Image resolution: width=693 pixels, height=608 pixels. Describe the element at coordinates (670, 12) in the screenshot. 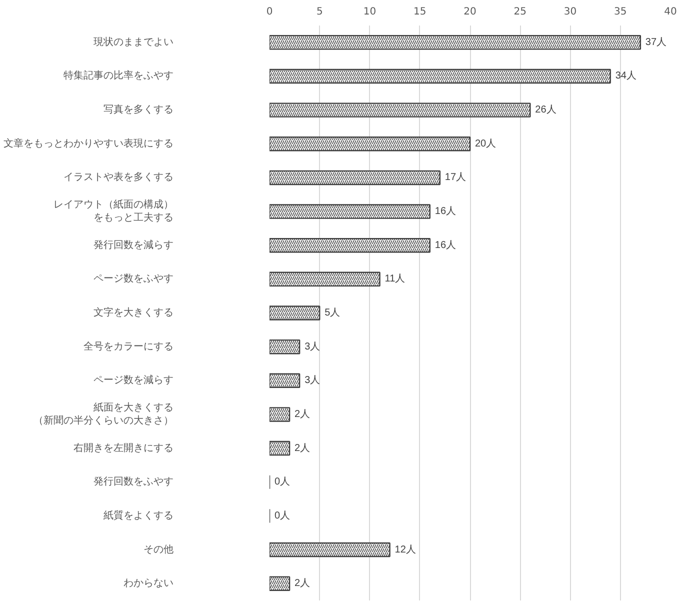

I see `x2-tick-label: 40` at that location.